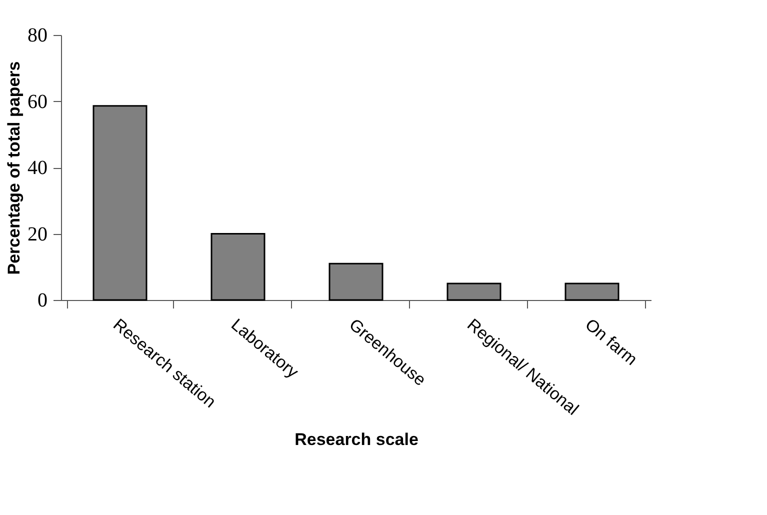 This screenshot has height=515, width=767. I want to click on y-tick-label: 0, so click(43, 301).